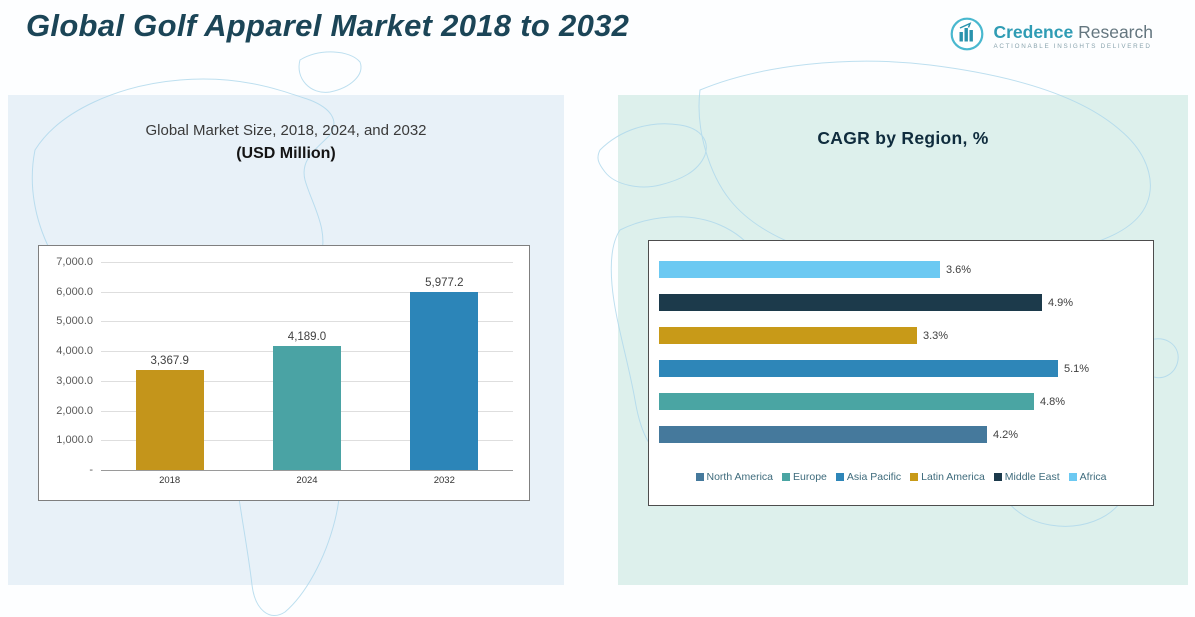 Image resolution: width=1195 pixels, height=617 pixels. Describe the element at coordinates (169, 419) in the screenshot. I see `bar-2018` at that location.